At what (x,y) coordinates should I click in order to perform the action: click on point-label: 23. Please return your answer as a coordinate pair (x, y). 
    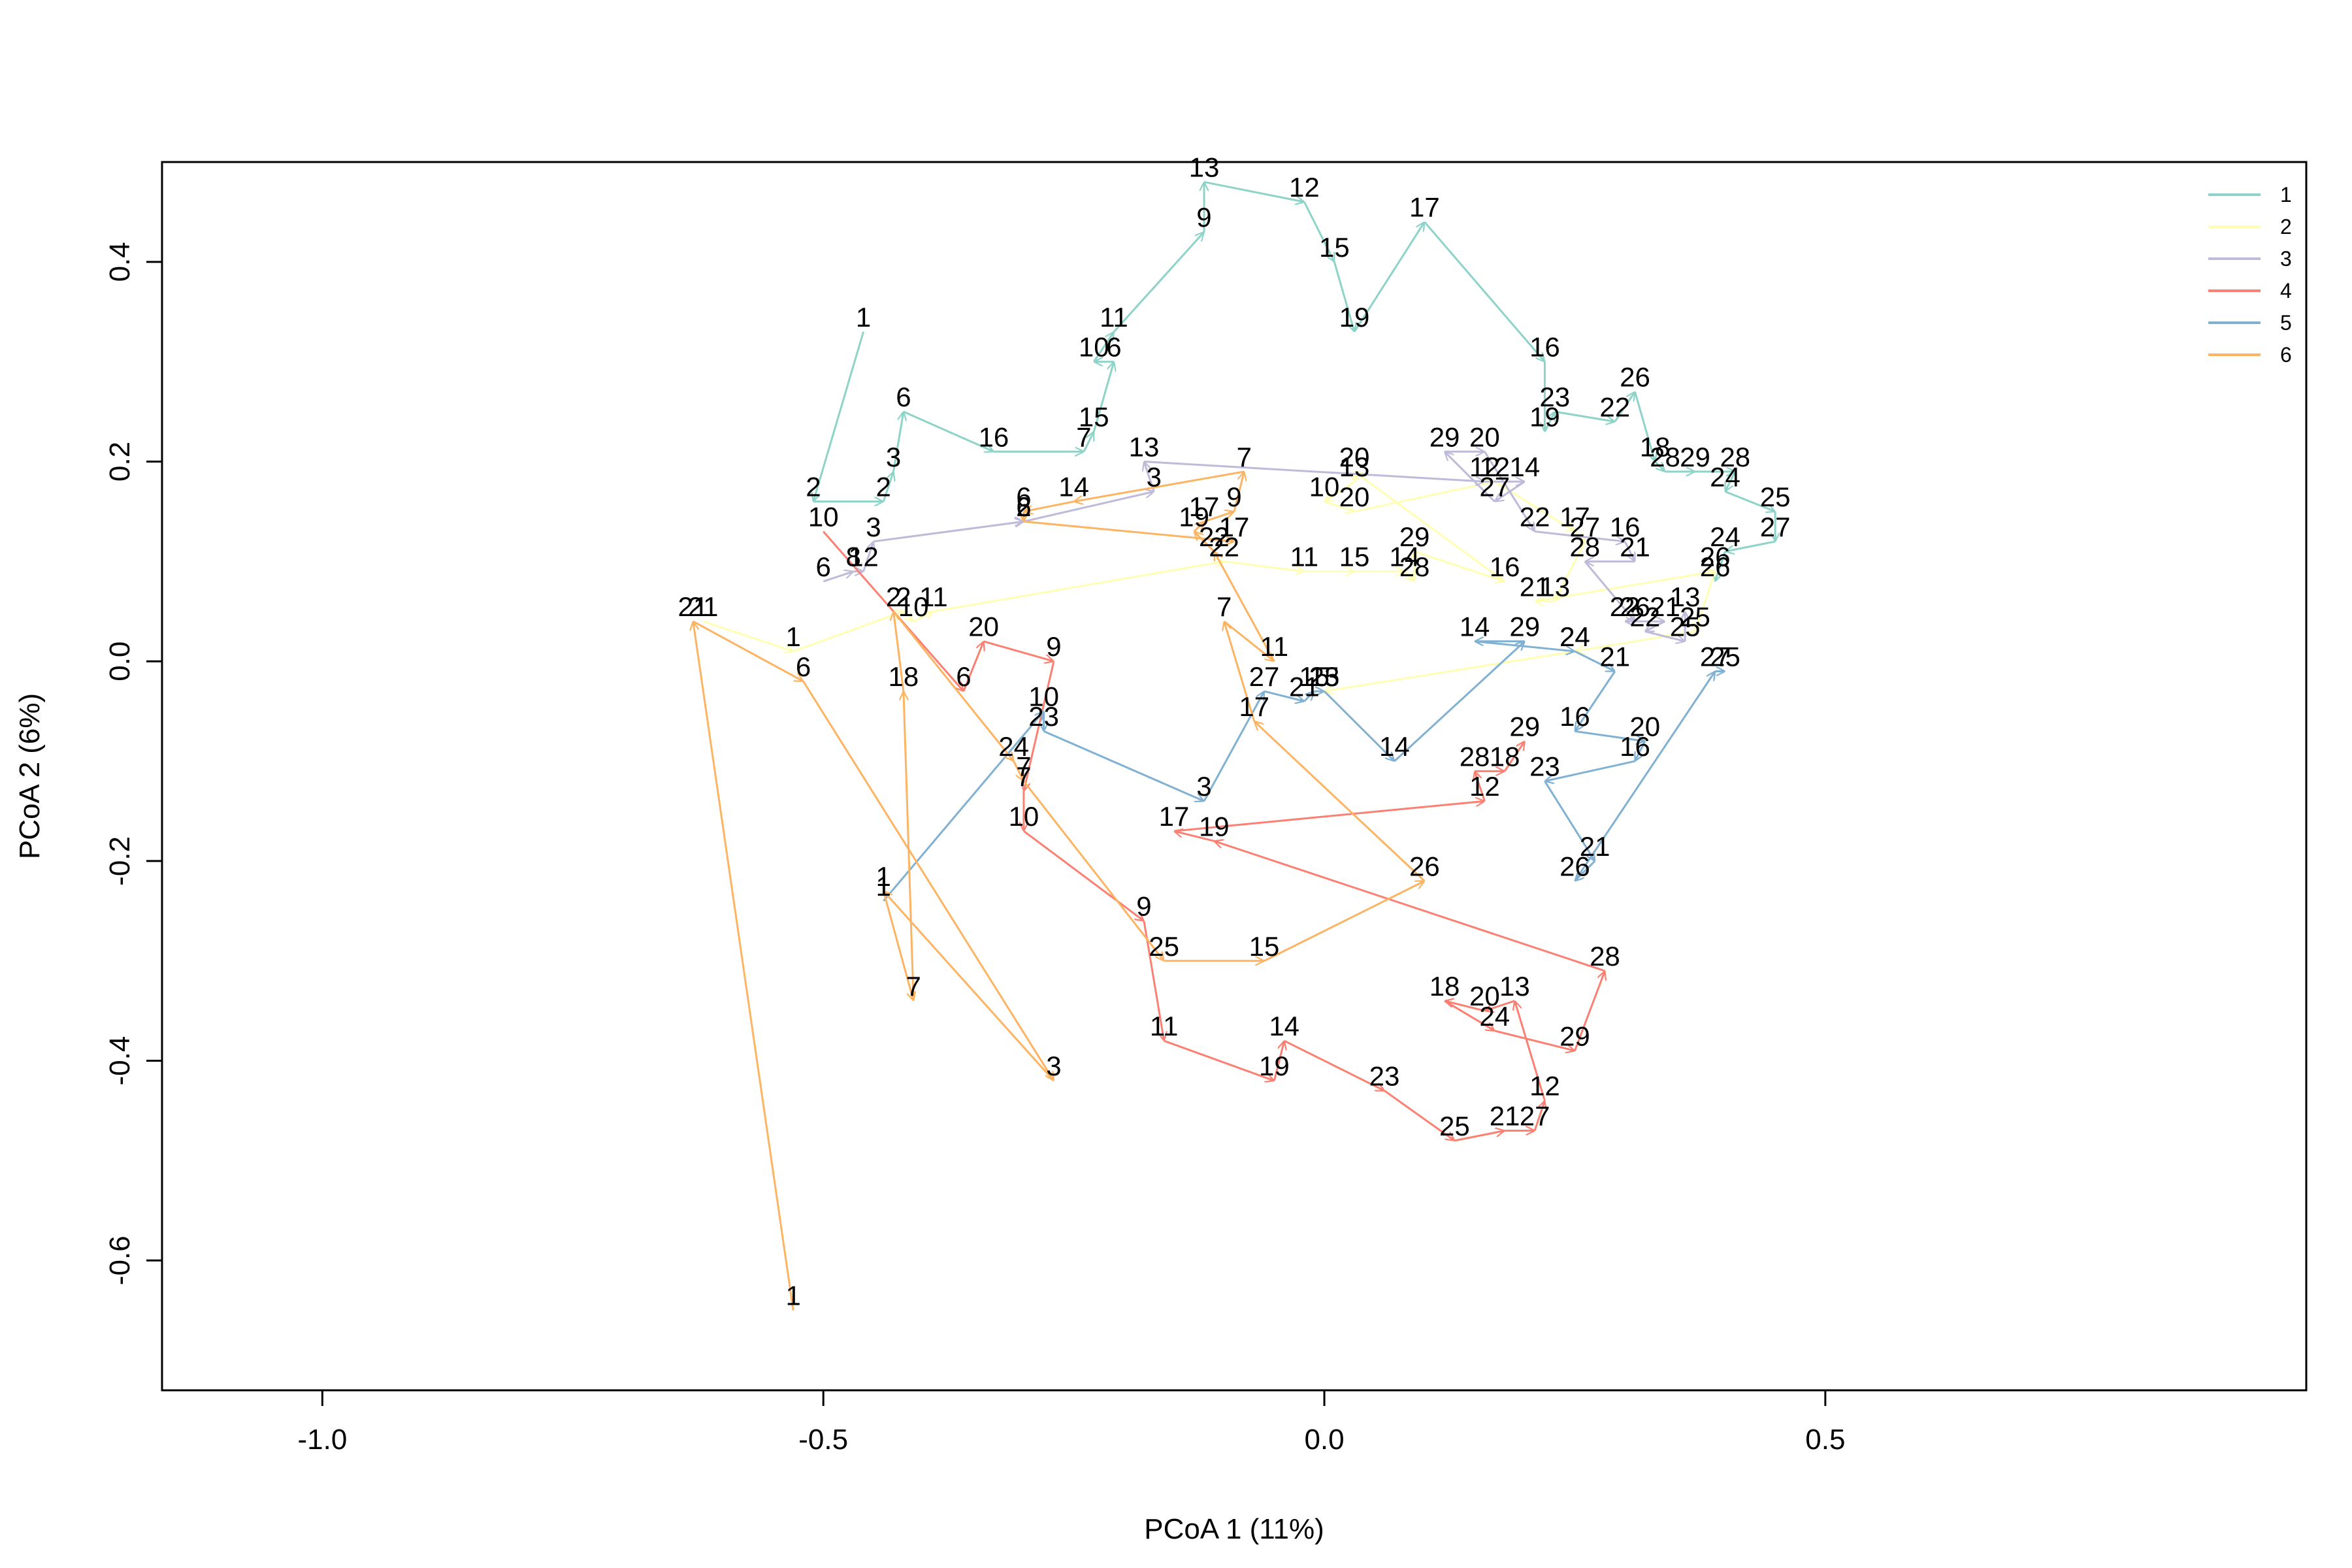
    Looking at the image, I should click on (1554, 397).